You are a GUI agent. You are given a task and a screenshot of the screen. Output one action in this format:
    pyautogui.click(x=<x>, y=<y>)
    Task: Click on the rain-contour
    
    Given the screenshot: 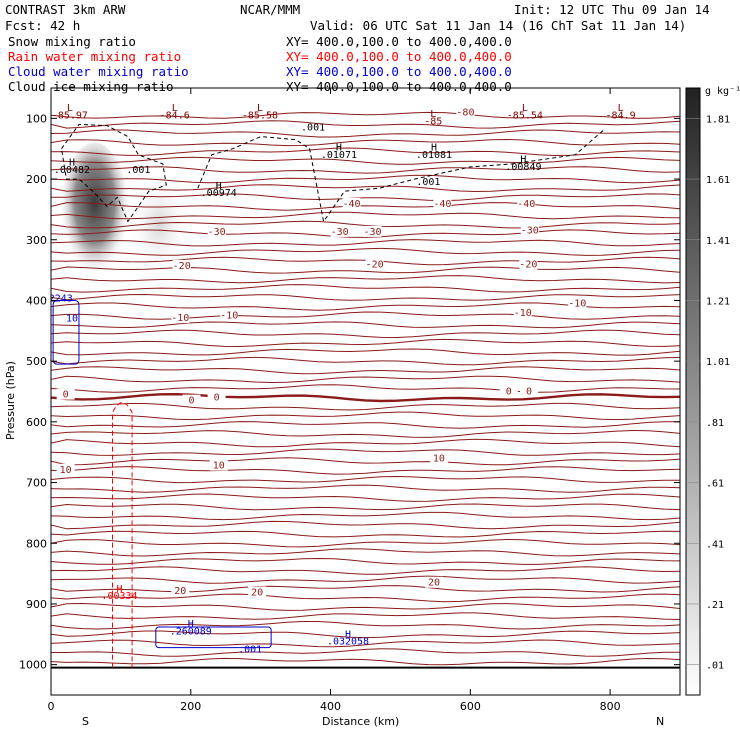 What is the action you would take?
    pyautogui.click(x=122, y=535)
    